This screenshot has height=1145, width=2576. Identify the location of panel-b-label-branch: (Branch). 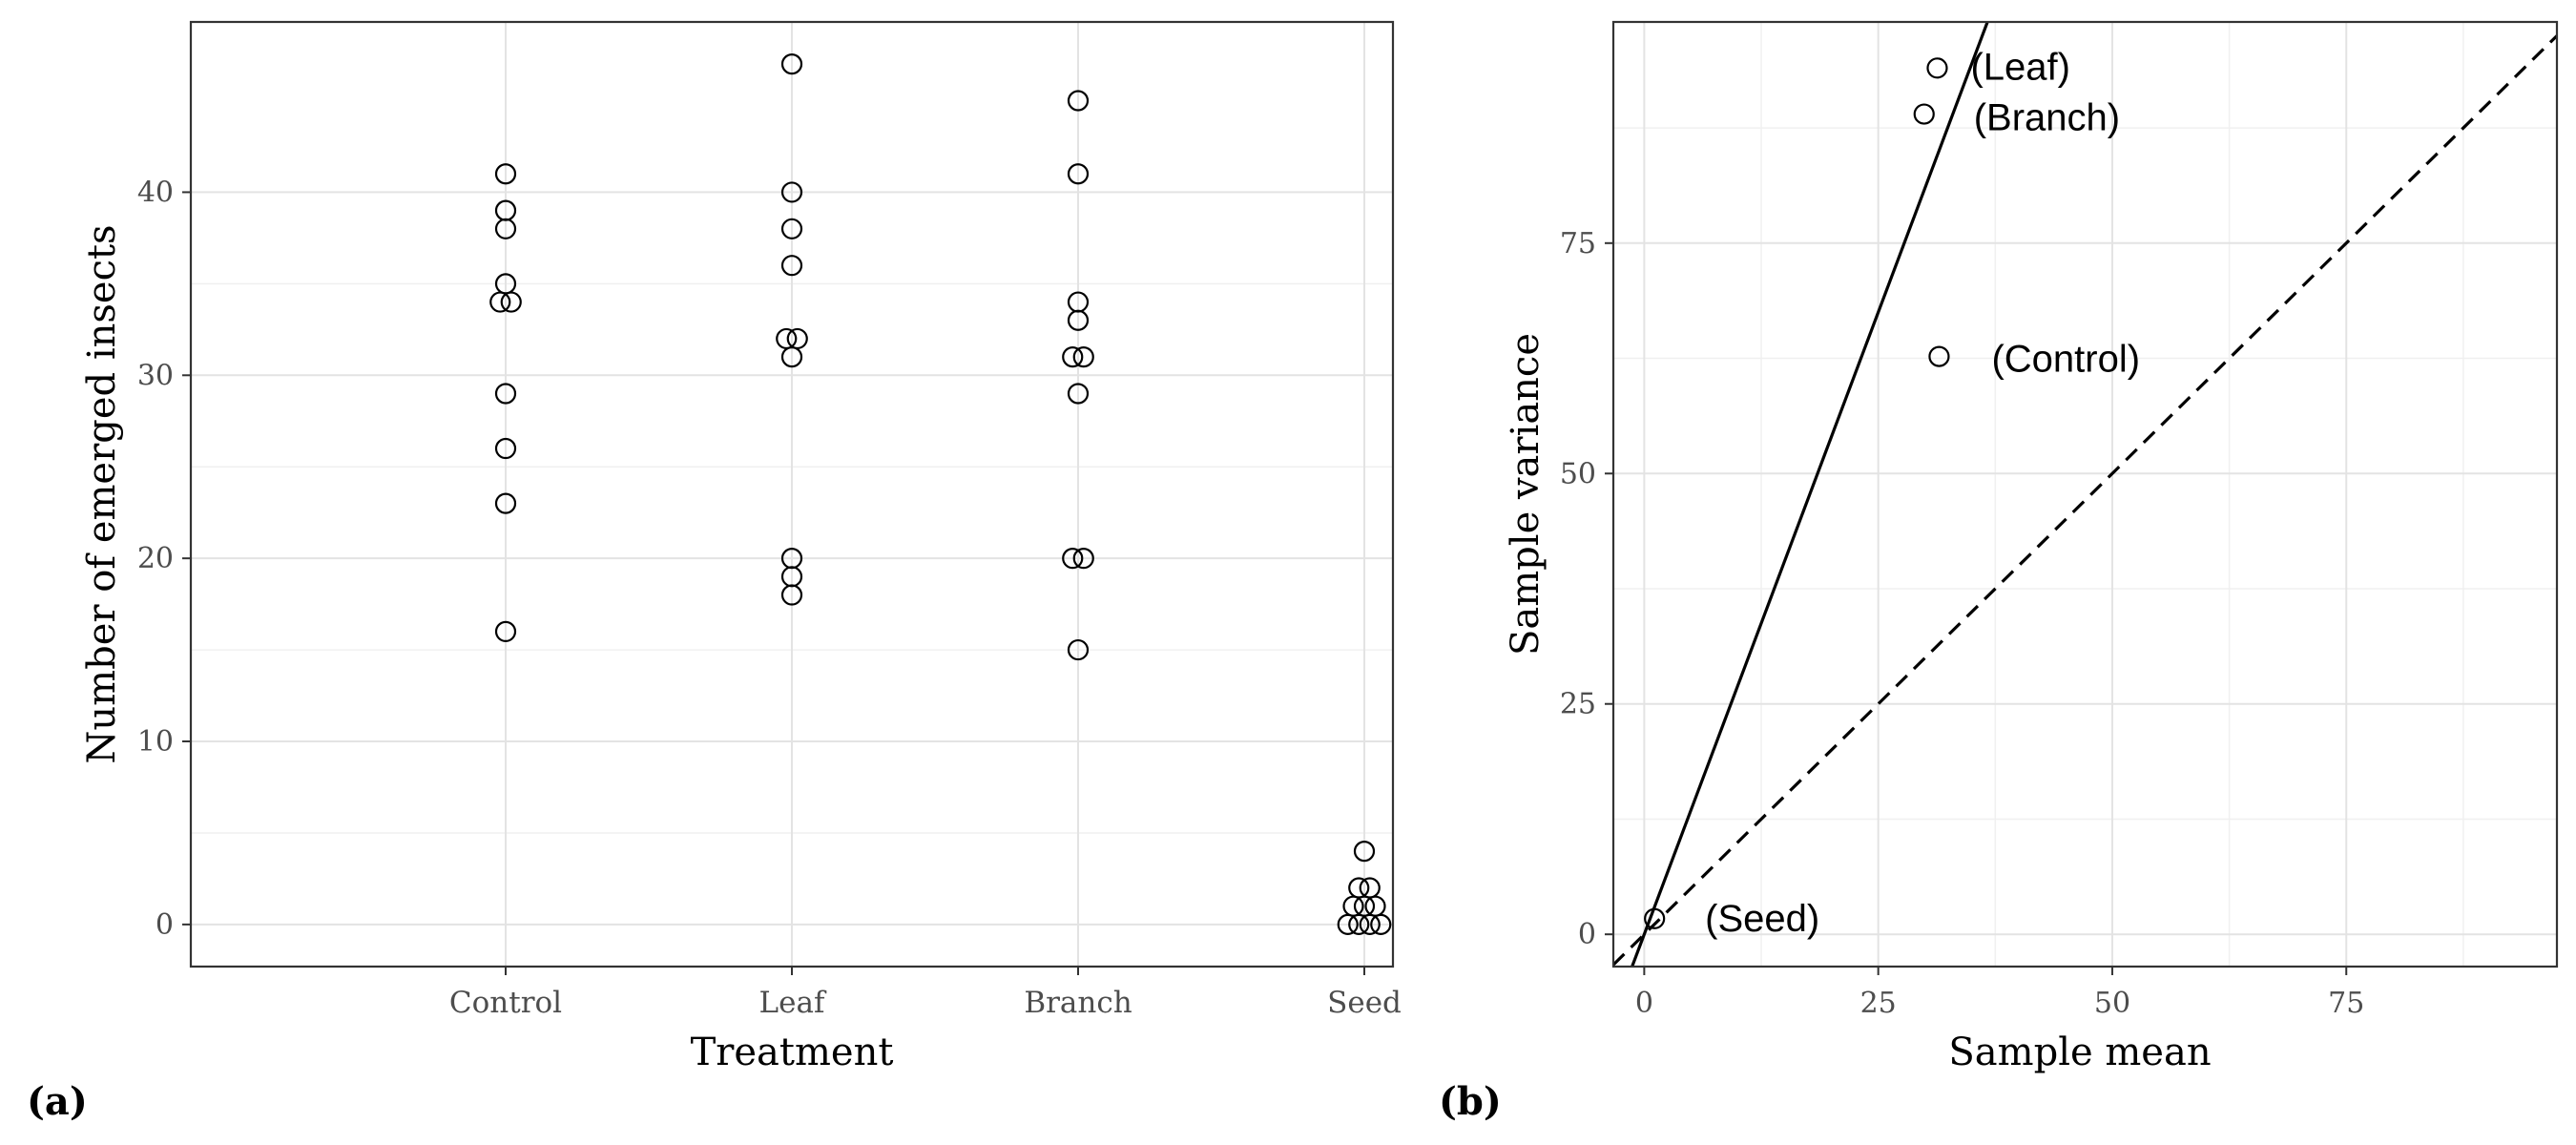
(2047, 118).